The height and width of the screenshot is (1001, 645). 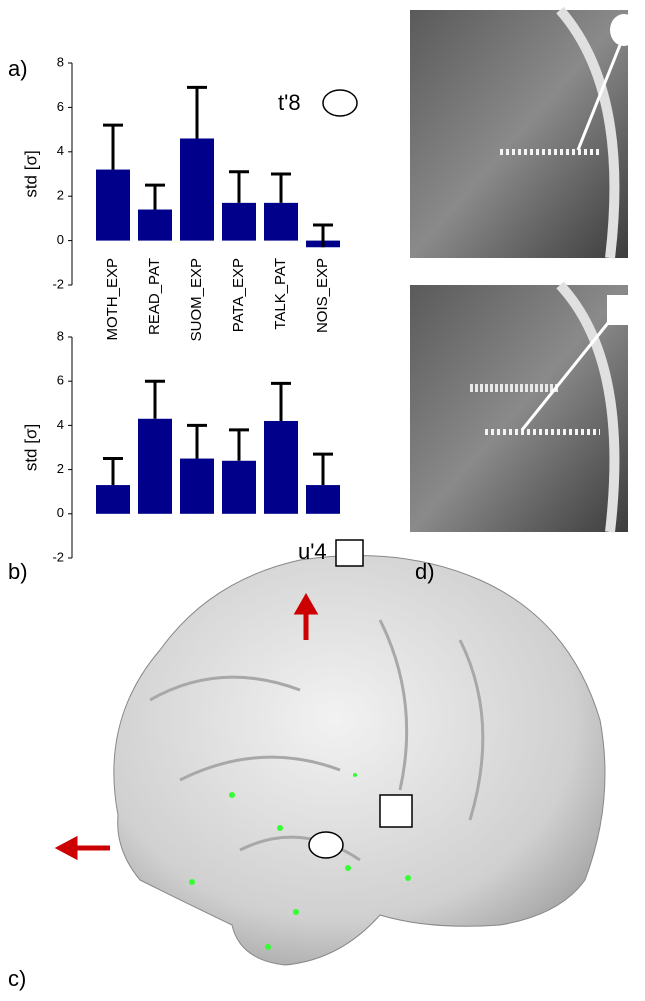 What do you see at coordinates (524, 132) in the screenshot?
I see `mri-top` at bounding box center [524, 132].